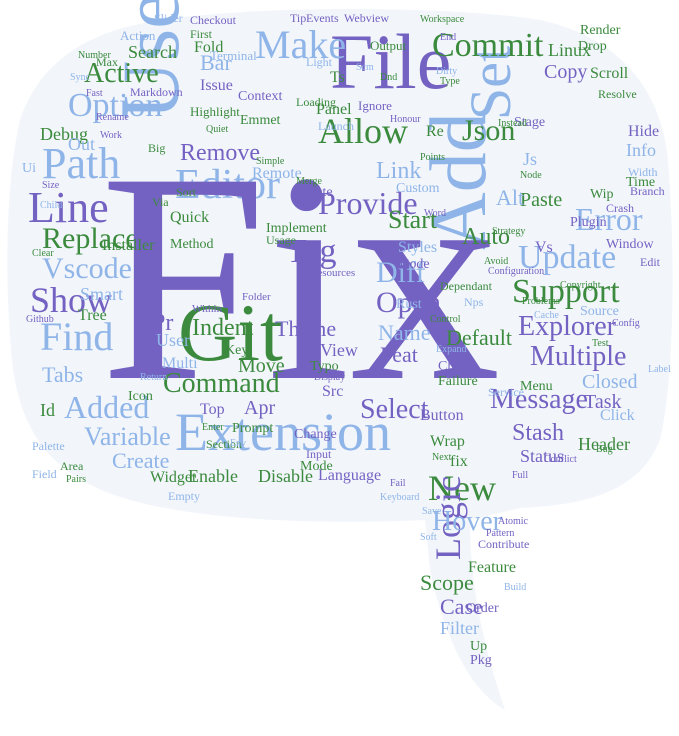 This screenshot has width=679, height=736. What do you see at coordinates (456, 366) in the screenshot?
I see `word-check: Check` at bounding box center [456, 366].